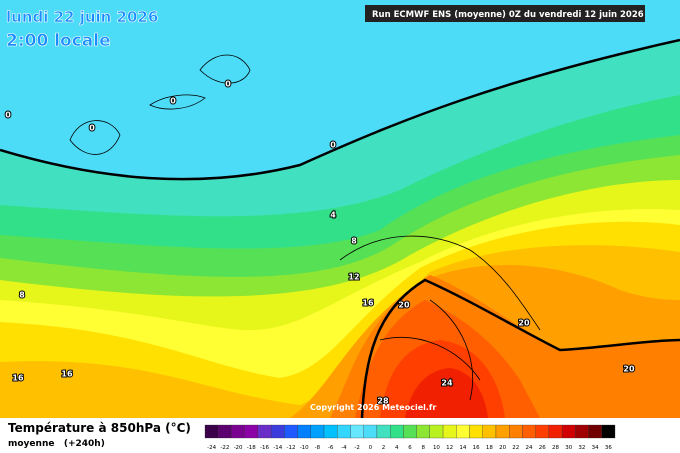  What do you see at coordinates (383, 401) in the screenshot?
I see `contour-label: 28` at bounding box center [383, 401].